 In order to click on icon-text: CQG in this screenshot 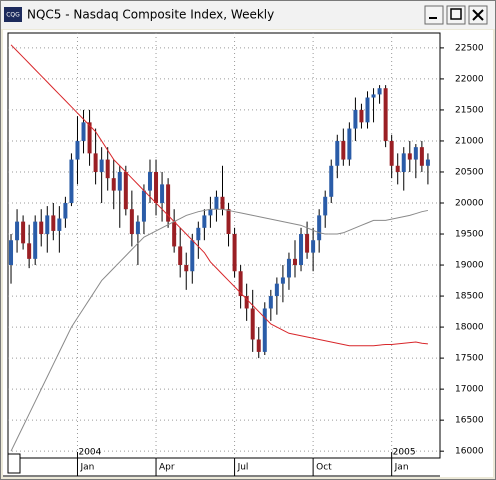, I will do `click(13, 15)`.